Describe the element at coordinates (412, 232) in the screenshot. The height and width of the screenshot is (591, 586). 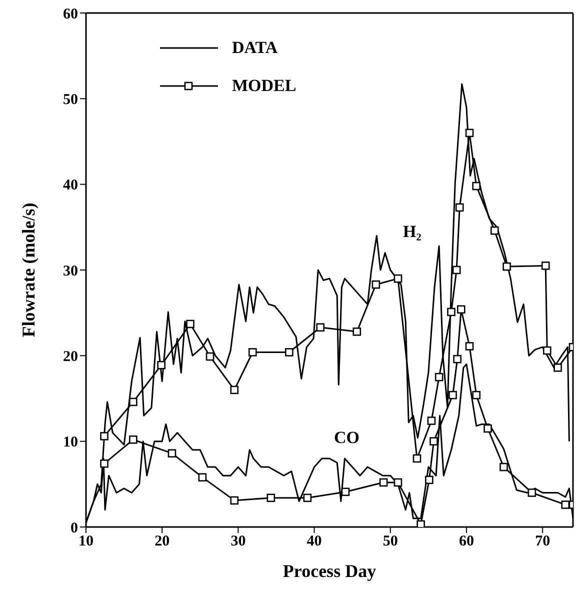
I see `annotation: H₂` at that location.